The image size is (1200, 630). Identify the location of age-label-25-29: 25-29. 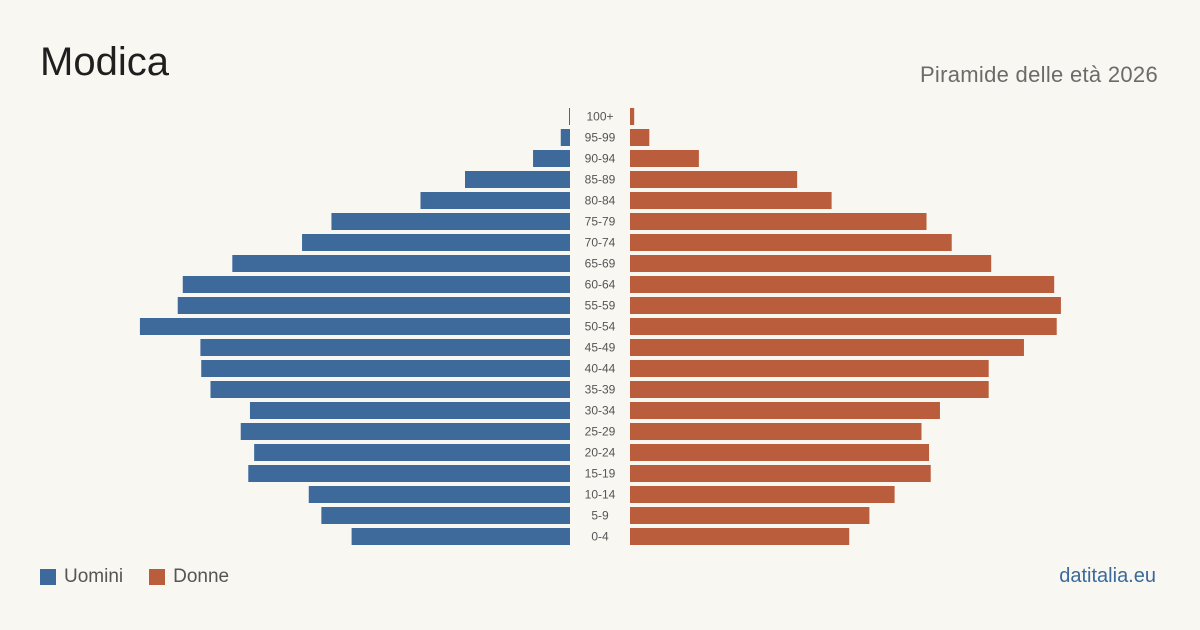
(600, 432).